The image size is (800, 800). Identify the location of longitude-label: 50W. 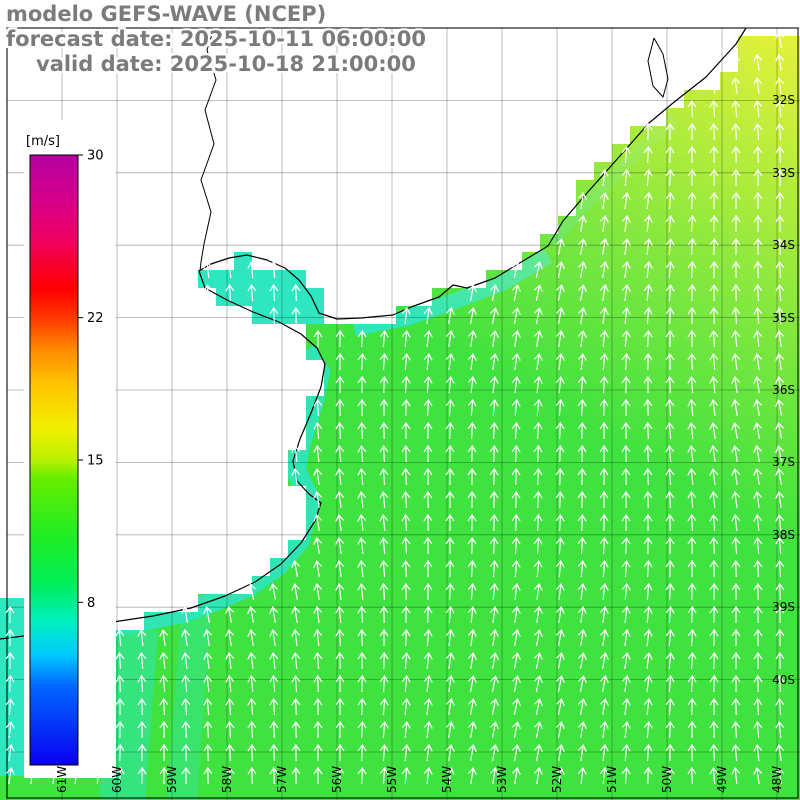
(667, 779).